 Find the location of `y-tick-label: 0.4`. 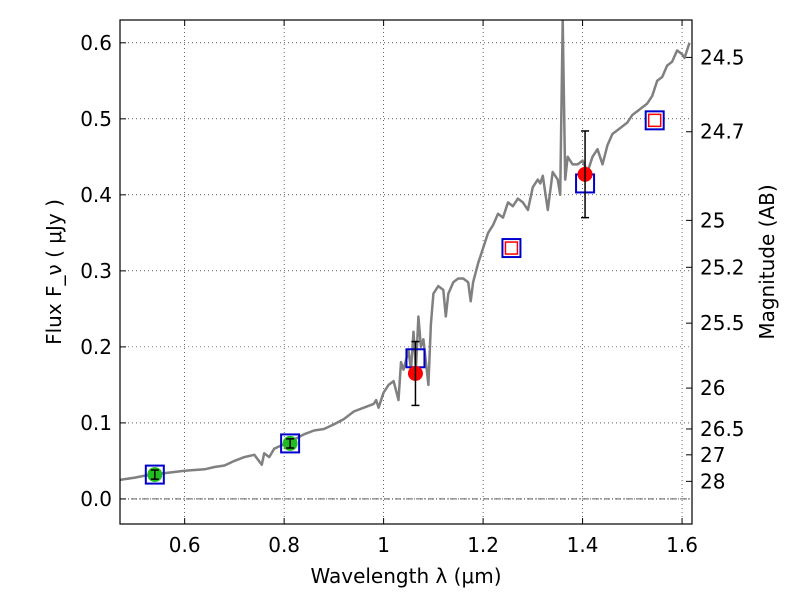

y-tick-label: 0.4 is located at coordinates (96, 195).